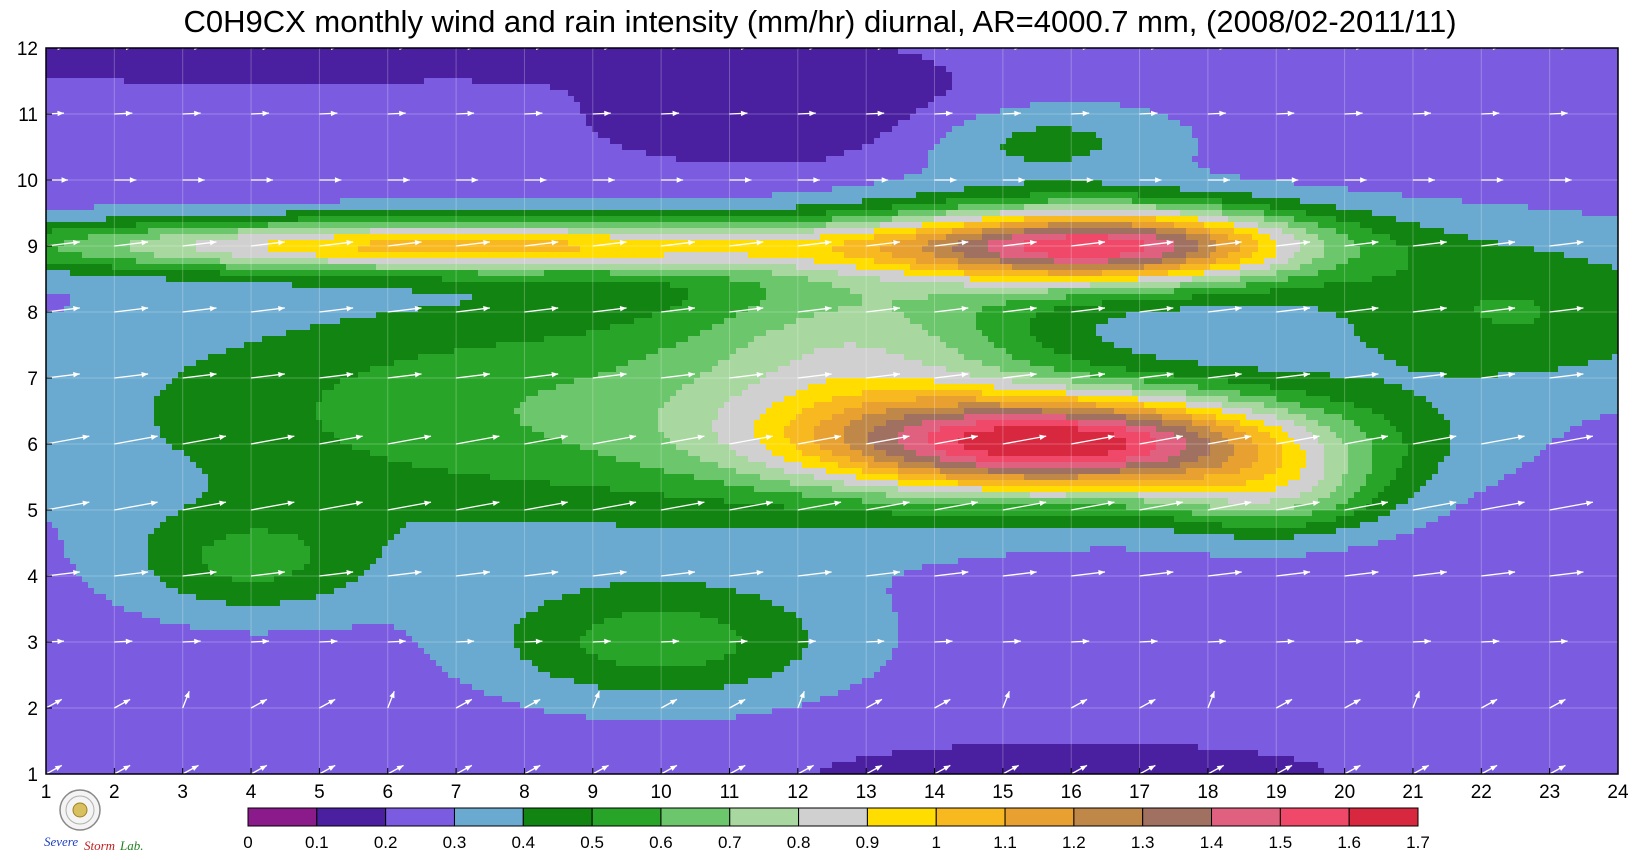  I want to click on x-tick-label: 19, so click(1276, 792).